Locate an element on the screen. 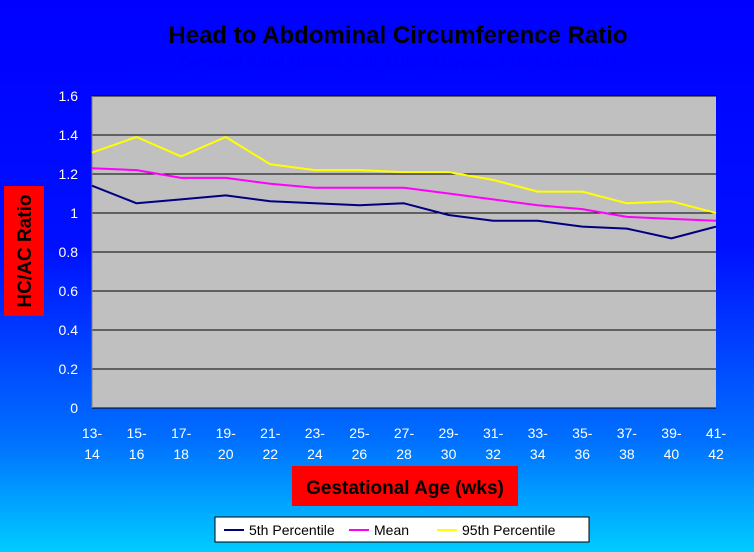 The image size is (754, 552). x-tick-label: 40 is located at coordinates (672, 454).